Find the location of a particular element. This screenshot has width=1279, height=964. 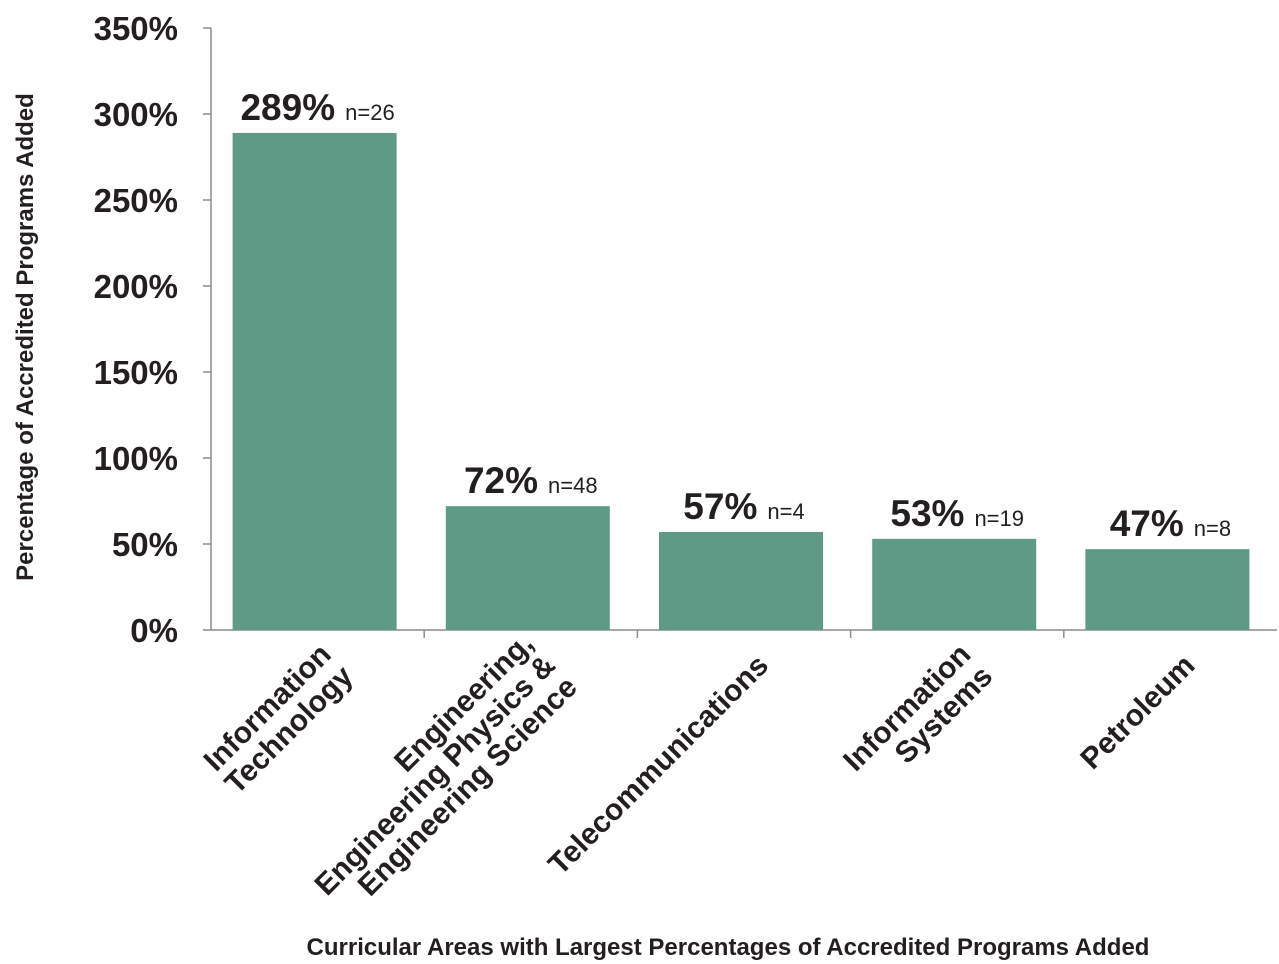

x-axis is located at coordinates (744, 633).